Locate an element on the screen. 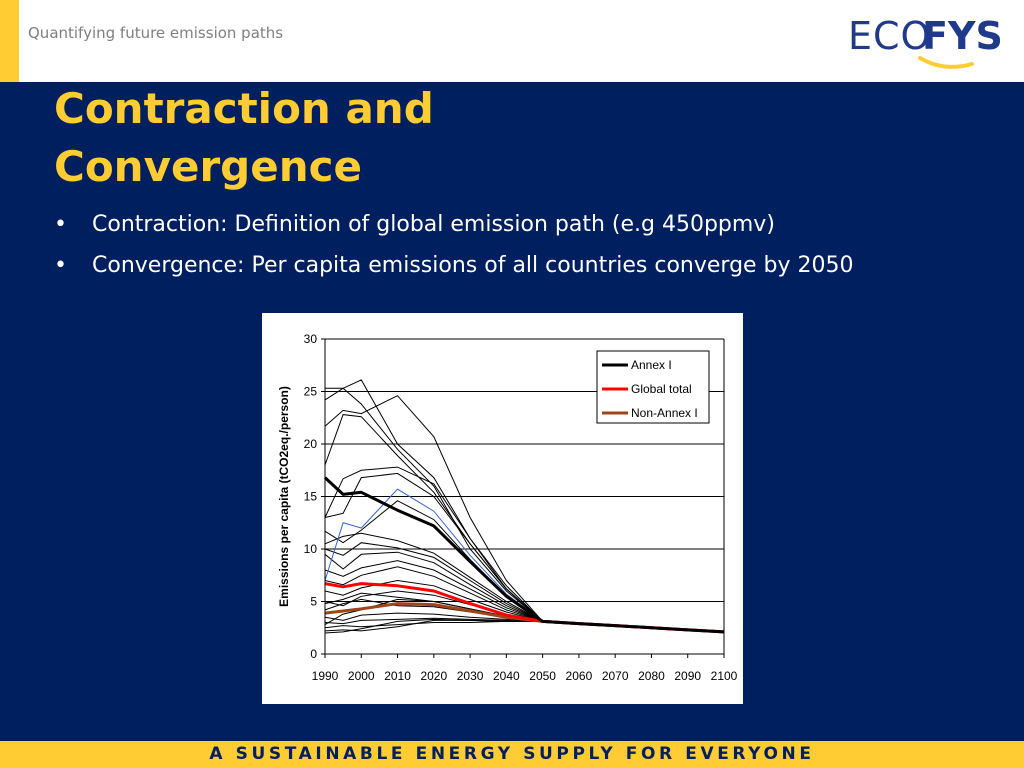  country-lines is located at coordinates (433, 506).